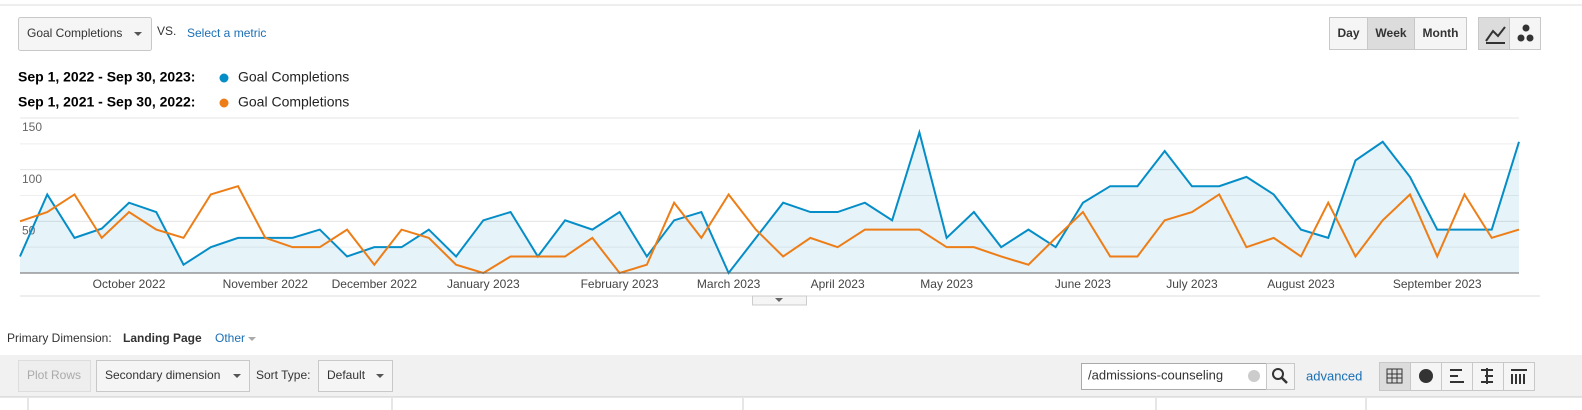  What do you see at coordinates (226, 33) in the screenshot?
I see `select-metric-link: Select a metric` at bounding box center [226, 33].